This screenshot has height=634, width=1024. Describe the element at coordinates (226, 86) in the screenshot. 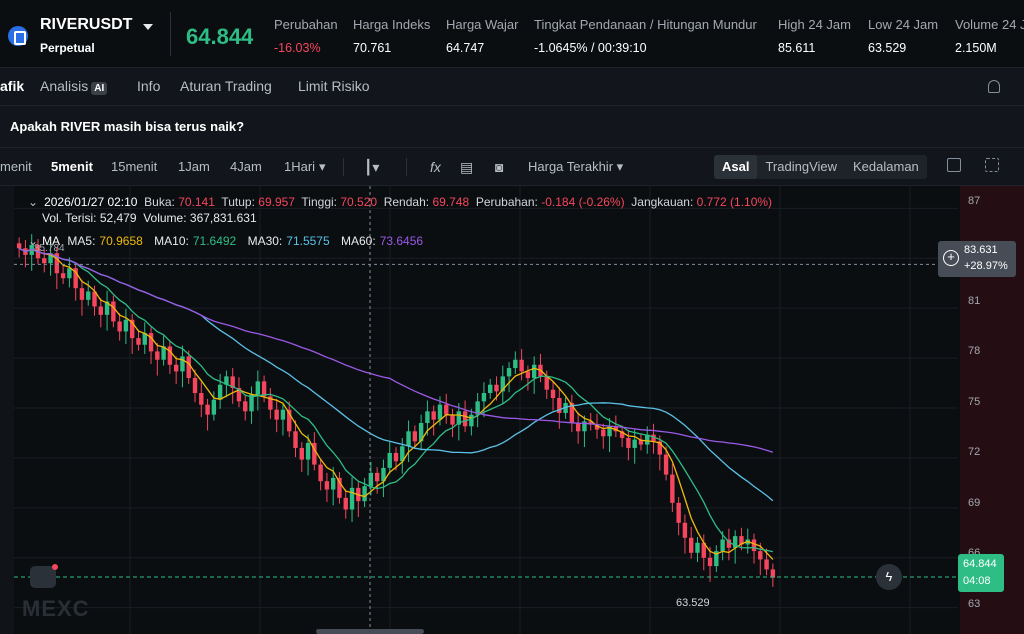

I see `tab-trading-rules: Aturan Trading` at that location.